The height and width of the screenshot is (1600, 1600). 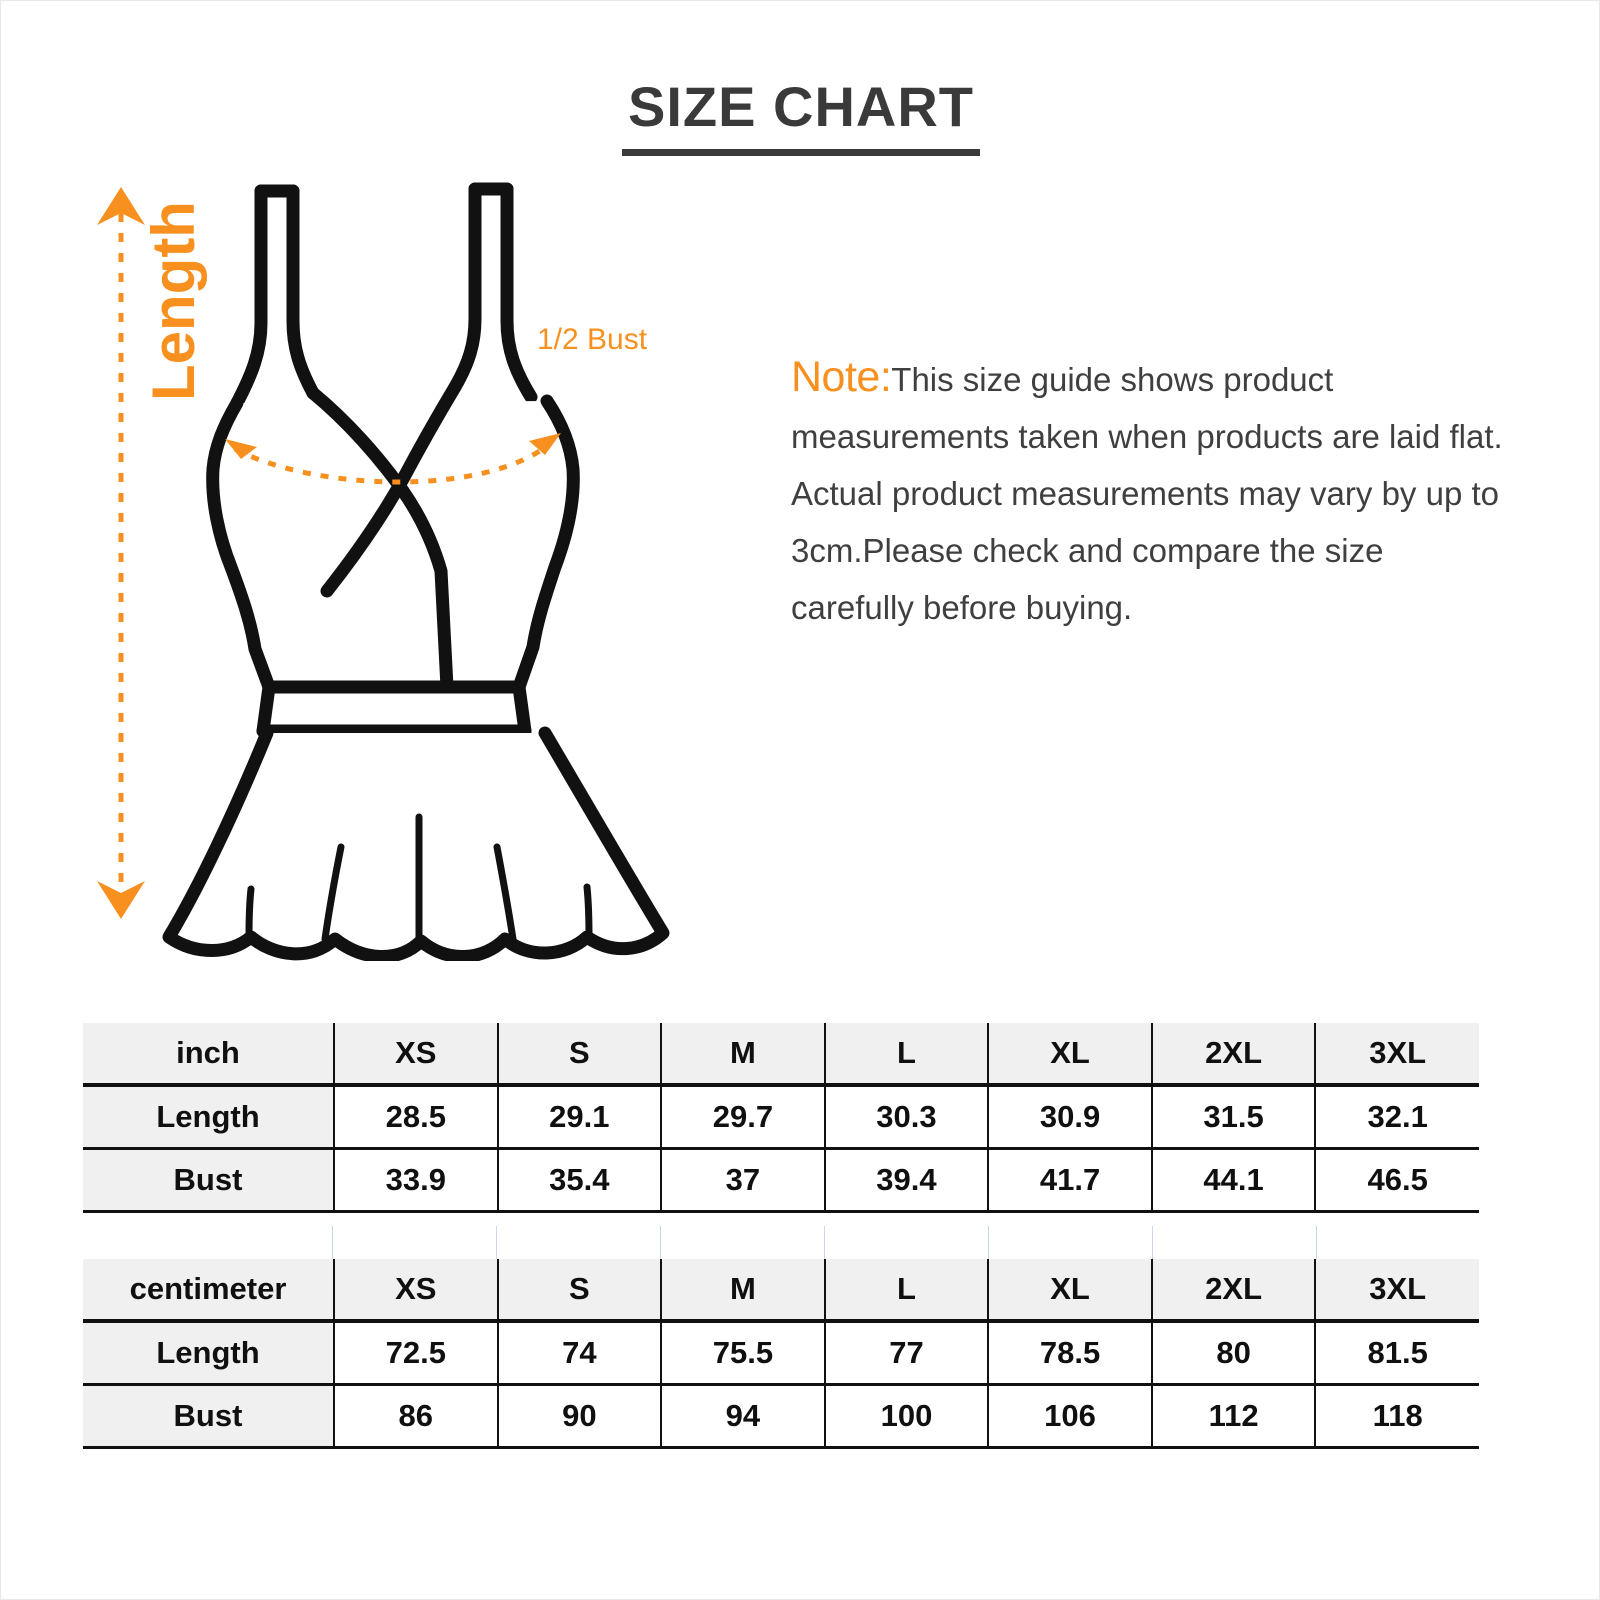 What do you see at coordinates (781, 1242) in the screenshot?
I see `spreadsheet-gridlines` at bounding box center [781, 1242].